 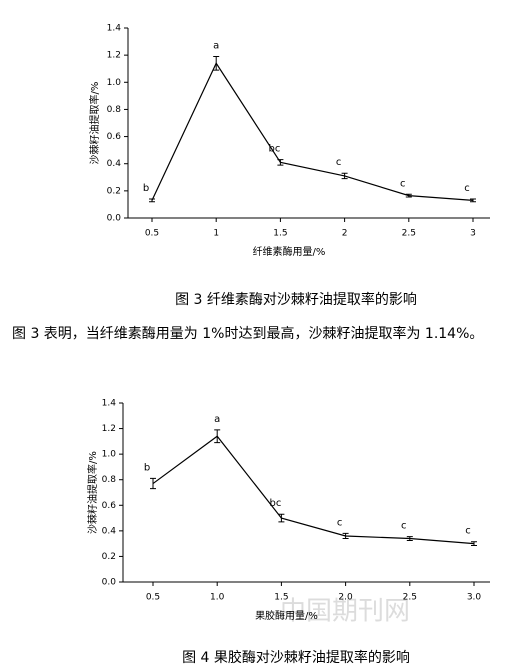 I want to click on x-tick-label: 3, so click(x=473, y=234).